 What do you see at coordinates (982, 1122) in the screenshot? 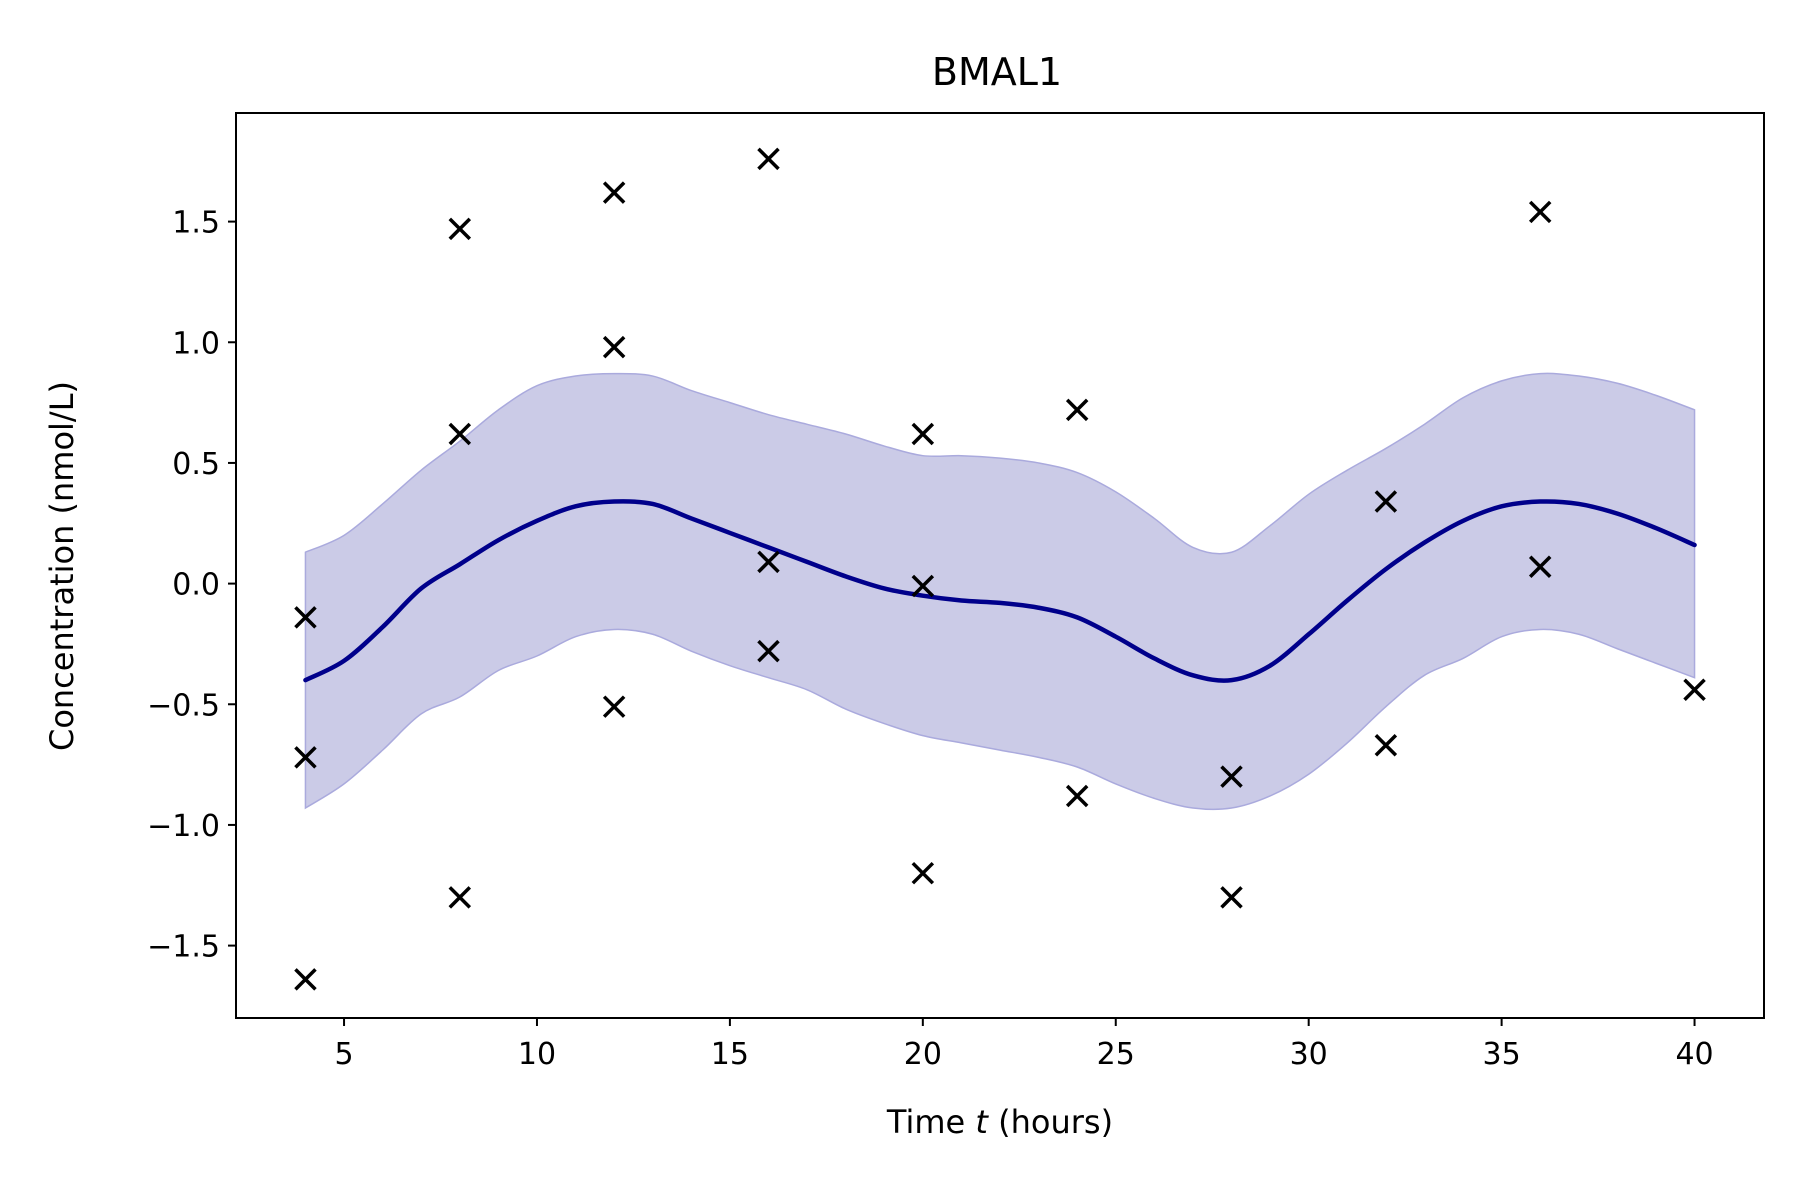
I see `x-axis-label-variable: t` at bounding box center [982, 1122].